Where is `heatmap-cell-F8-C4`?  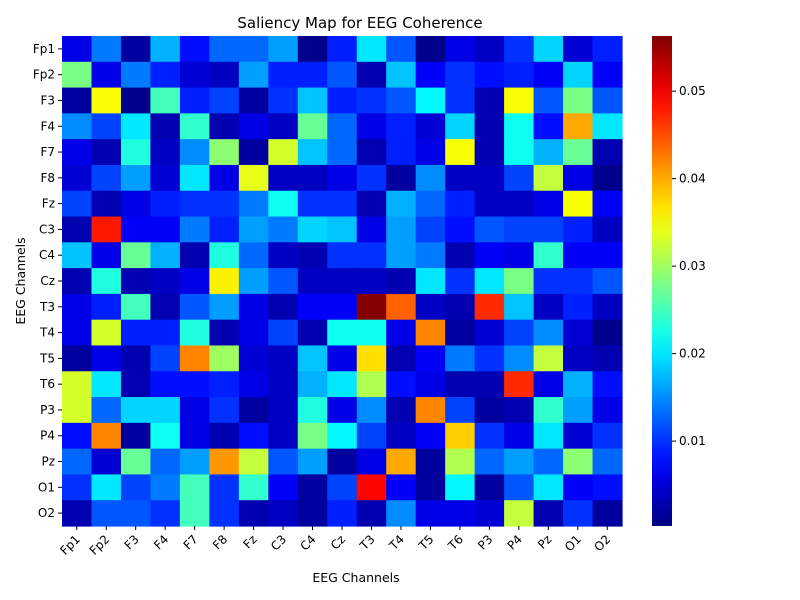 heatmap-cell-F8-C4 is located at coordinates (312, 178).